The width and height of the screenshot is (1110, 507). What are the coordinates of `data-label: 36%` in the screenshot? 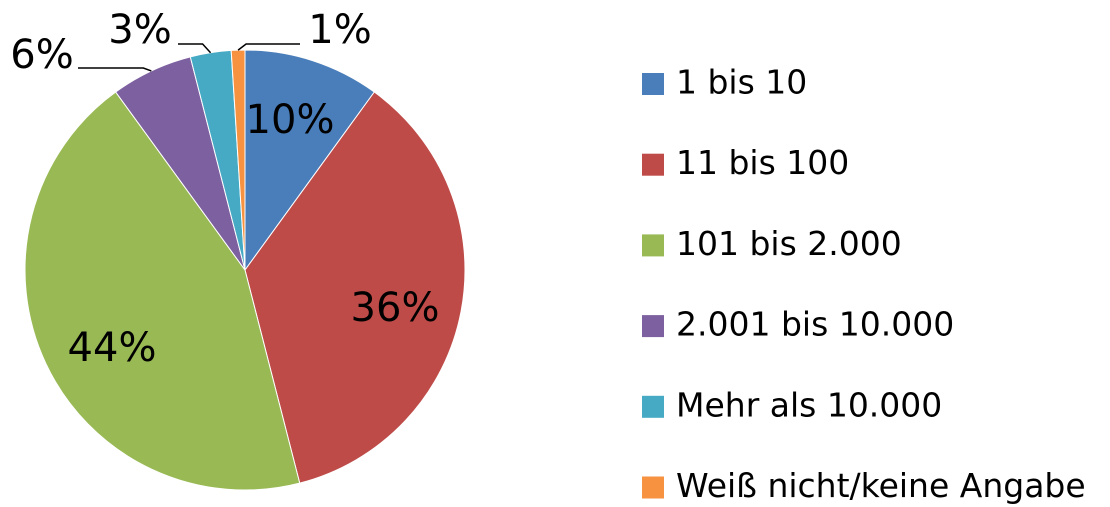 It's located at (395, 308).